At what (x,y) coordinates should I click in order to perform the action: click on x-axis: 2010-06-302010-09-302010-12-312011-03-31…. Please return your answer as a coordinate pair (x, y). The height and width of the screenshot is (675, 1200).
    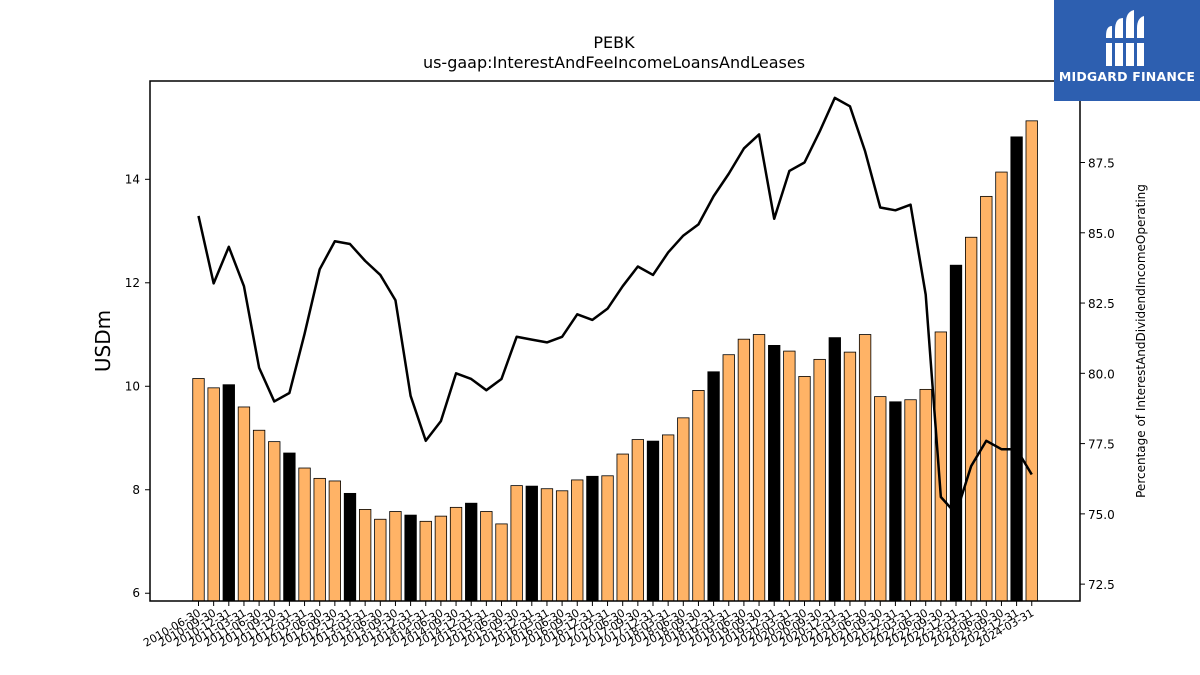
    Looking at the image, I should click on (588, 625).